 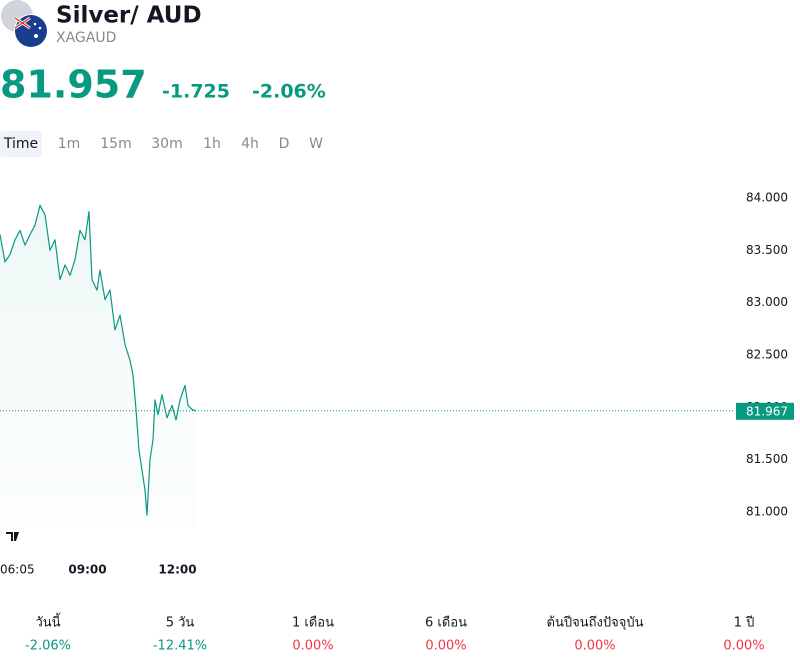 What do you see at coordinates (115, 144) in the screenshot?
I see `tab: 15m` at bounding box center [115, 144].